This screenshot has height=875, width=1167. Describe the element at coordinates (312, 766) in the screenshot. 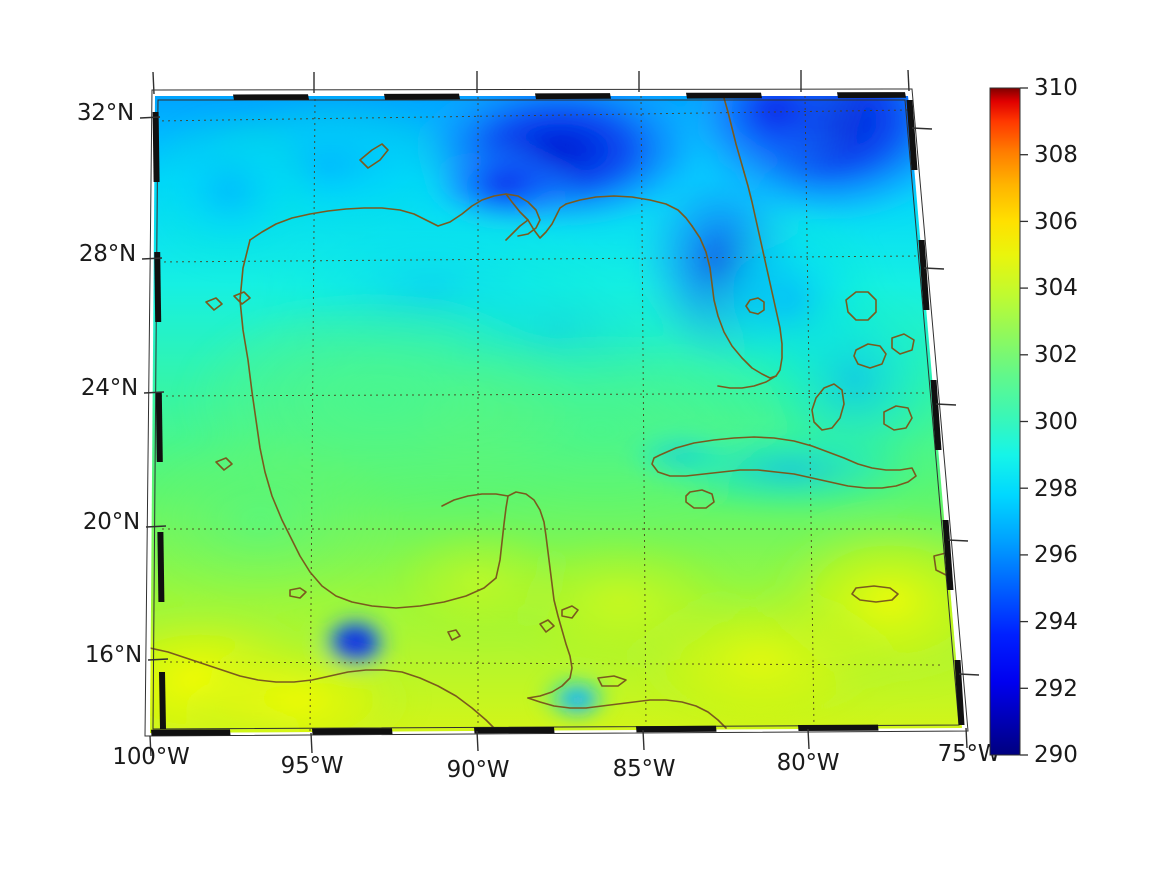

I see `lon-tick-label-95w: 95°W` at that location.